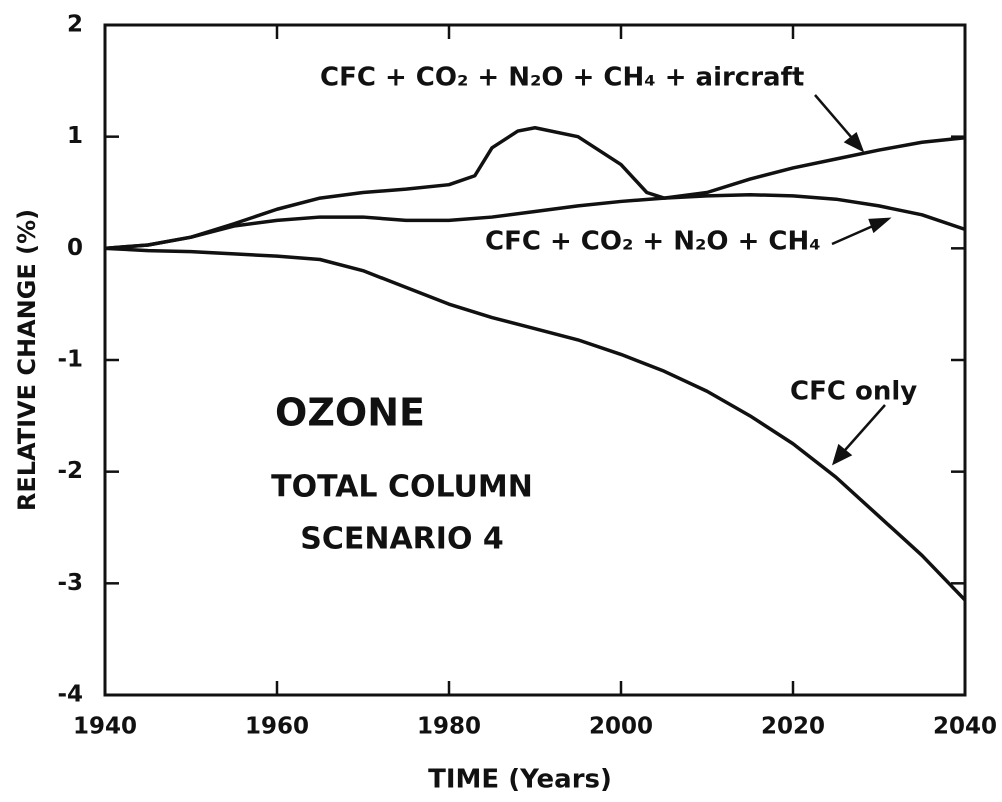  What do you see at coordinates (75, 248) in the screenshot?
I see `y-tick-label: 0` at bounding box center [75, 248].